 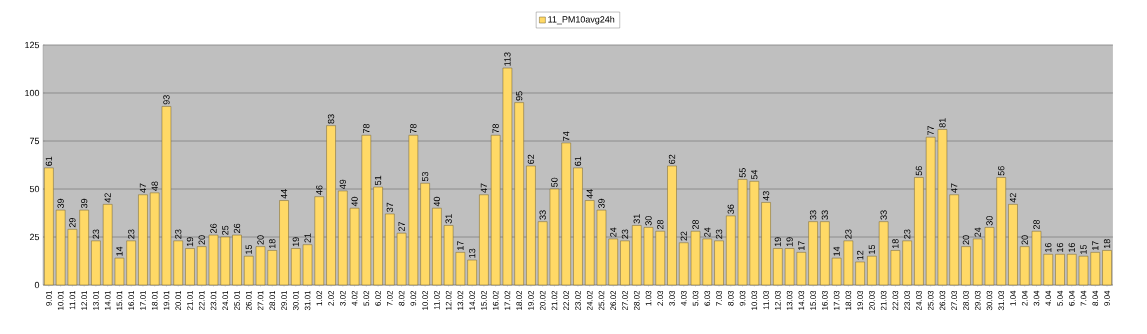 What do you see at coordinates (683, 236) in the screenshot?
I see `data-label: 22` at bounding box center [683, 236].